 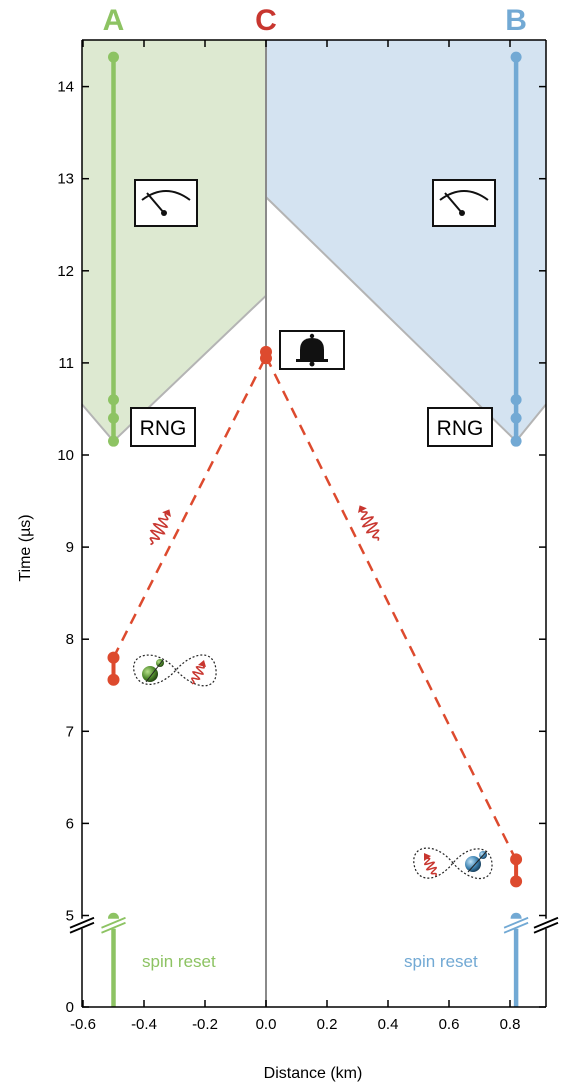 What do you see at coordinates (179, 961) in the screenshot?
I see `spin-reset-label-left: spin reset` at bounding box center [179, 961].